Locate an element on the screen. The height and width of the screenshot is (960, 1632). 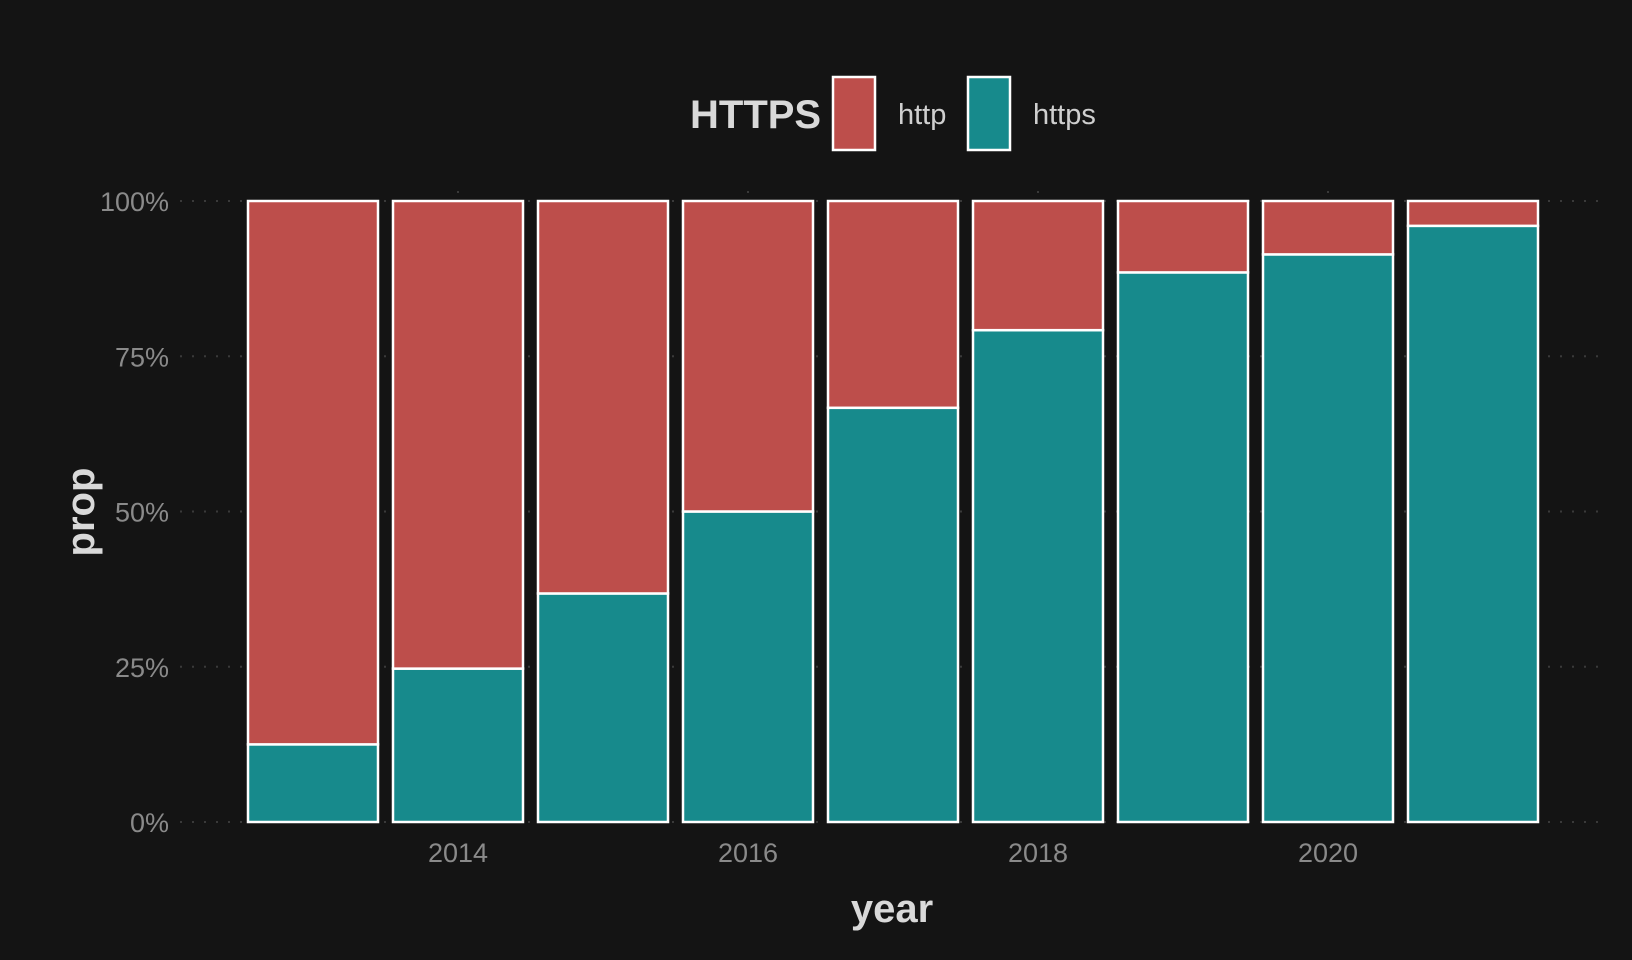
bar-https-2016 is located at coordinates (748, 667).